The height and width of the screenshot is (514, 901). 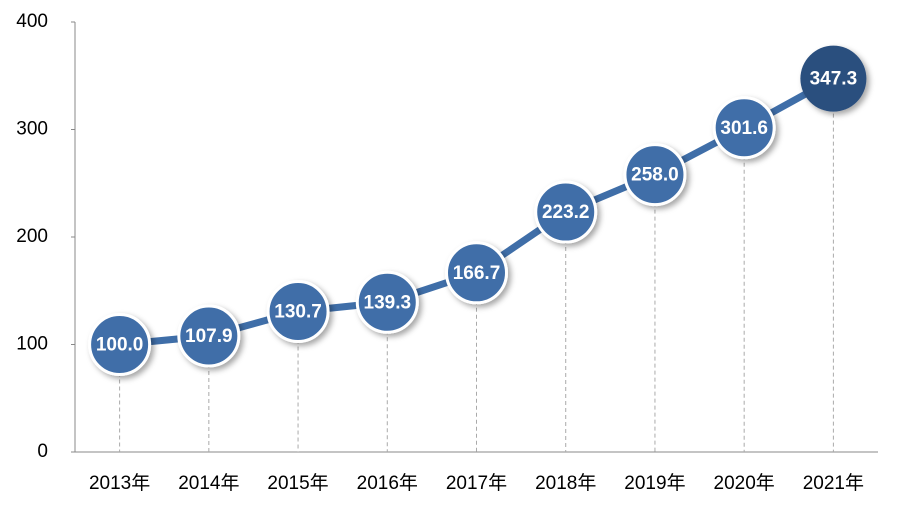 I want to click on y-tick-label: 200, so click(x=32, y=236).